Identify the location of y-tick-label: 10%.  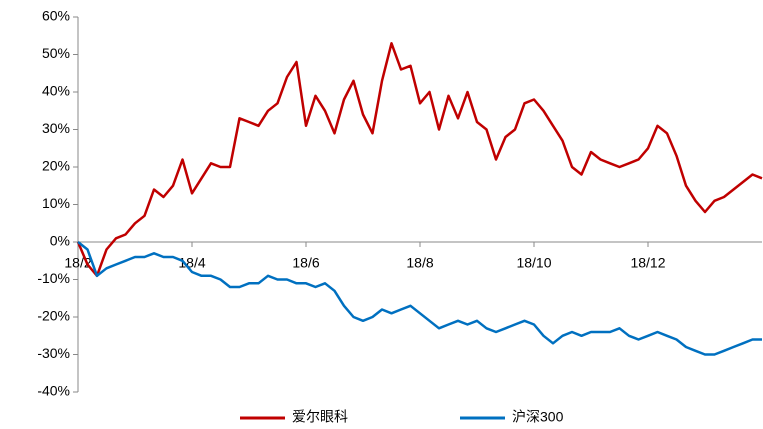
(56, 203).